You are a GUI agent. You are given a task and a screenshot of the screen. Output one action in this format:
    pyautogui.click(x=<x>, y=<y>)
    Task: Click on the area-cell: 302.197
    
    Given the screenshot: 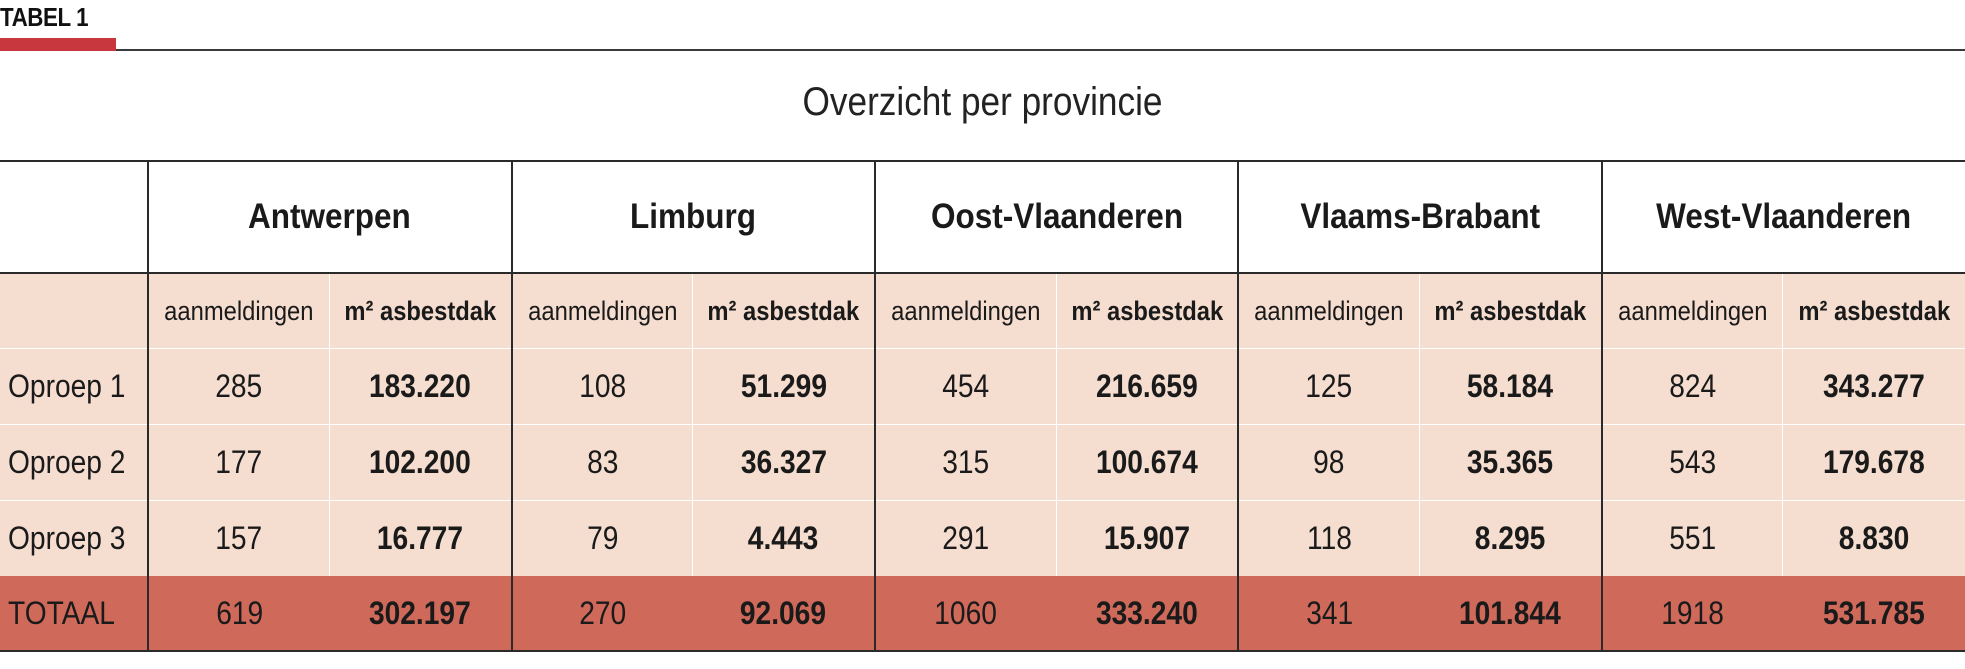 What is the action you would take?
    pyautogui.click(x=420, y=614)
    